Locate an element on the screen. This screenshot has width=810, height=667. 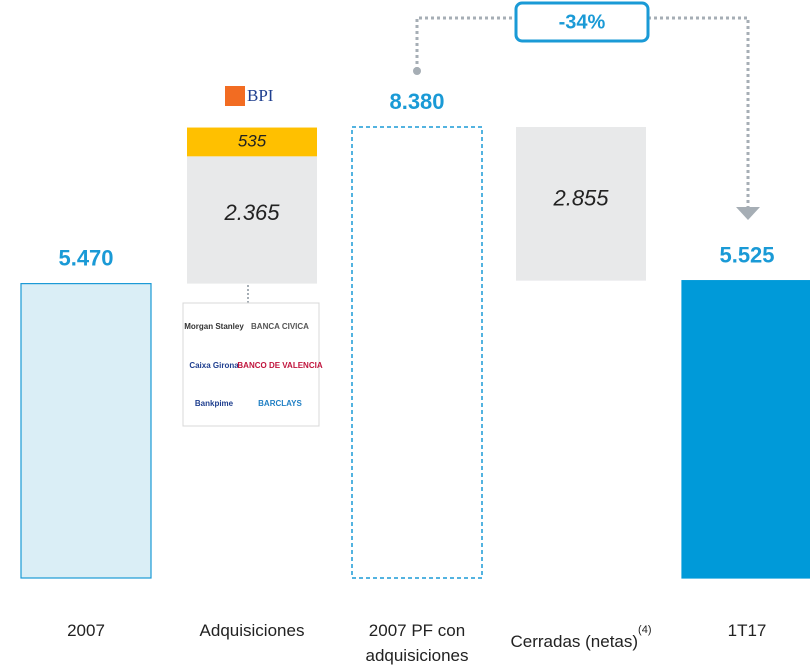
logo: Caixa Girona is located at coordinates (214, 365).